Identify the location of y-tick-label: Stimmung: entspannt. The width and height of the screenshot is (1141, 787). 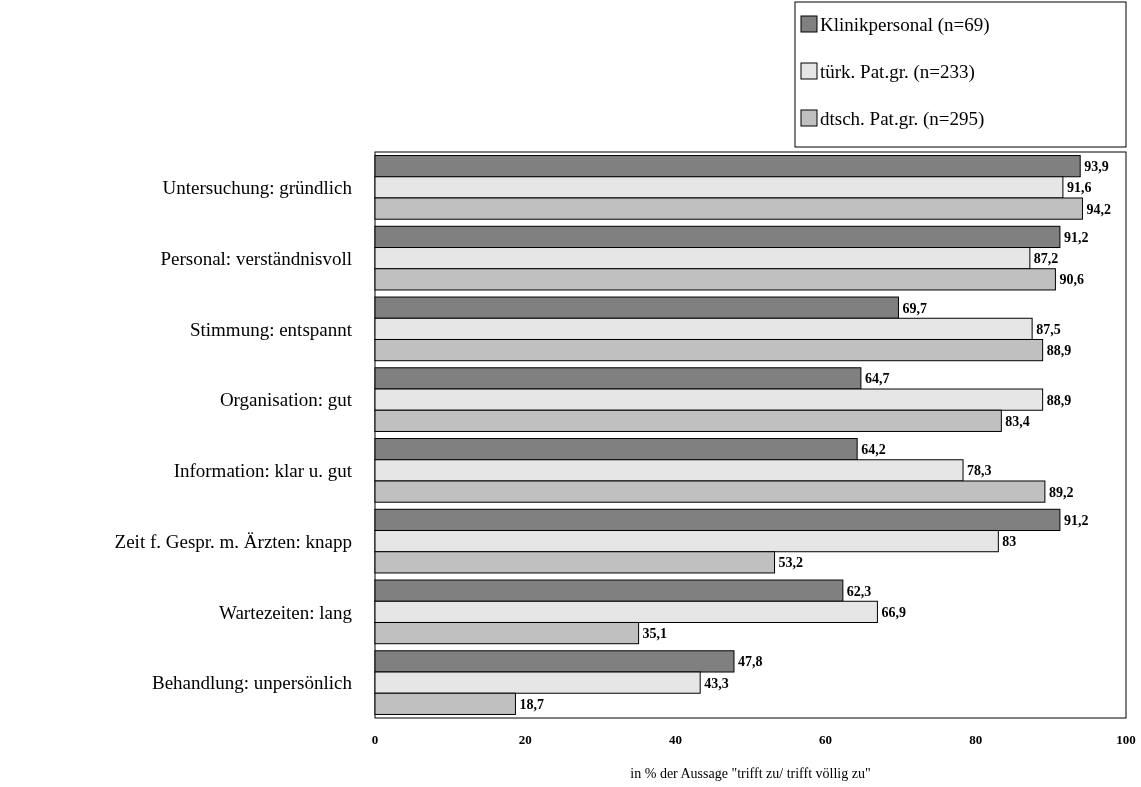
(271, 329).